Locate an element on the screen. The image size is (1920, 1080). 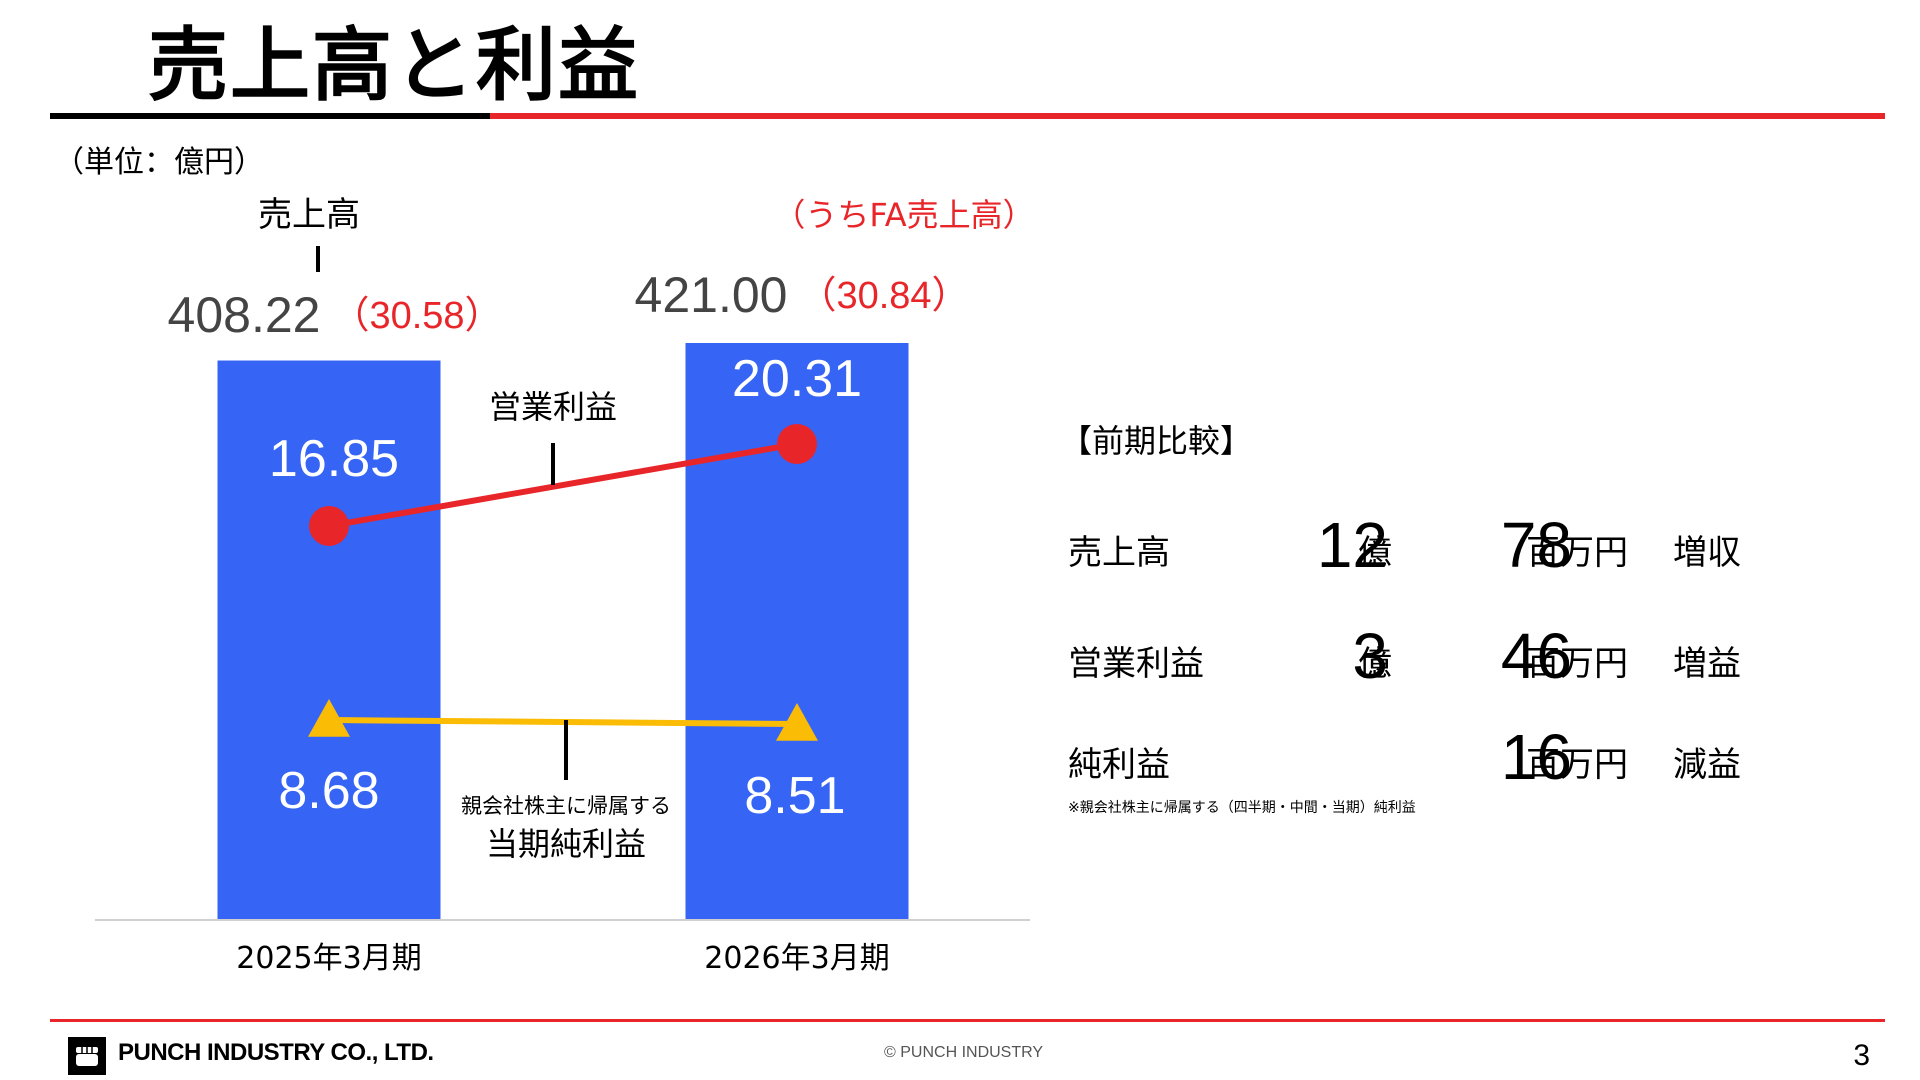
net-income-callout-label-1: 親会社株主に帰属する is located at coordinates (566, 806).